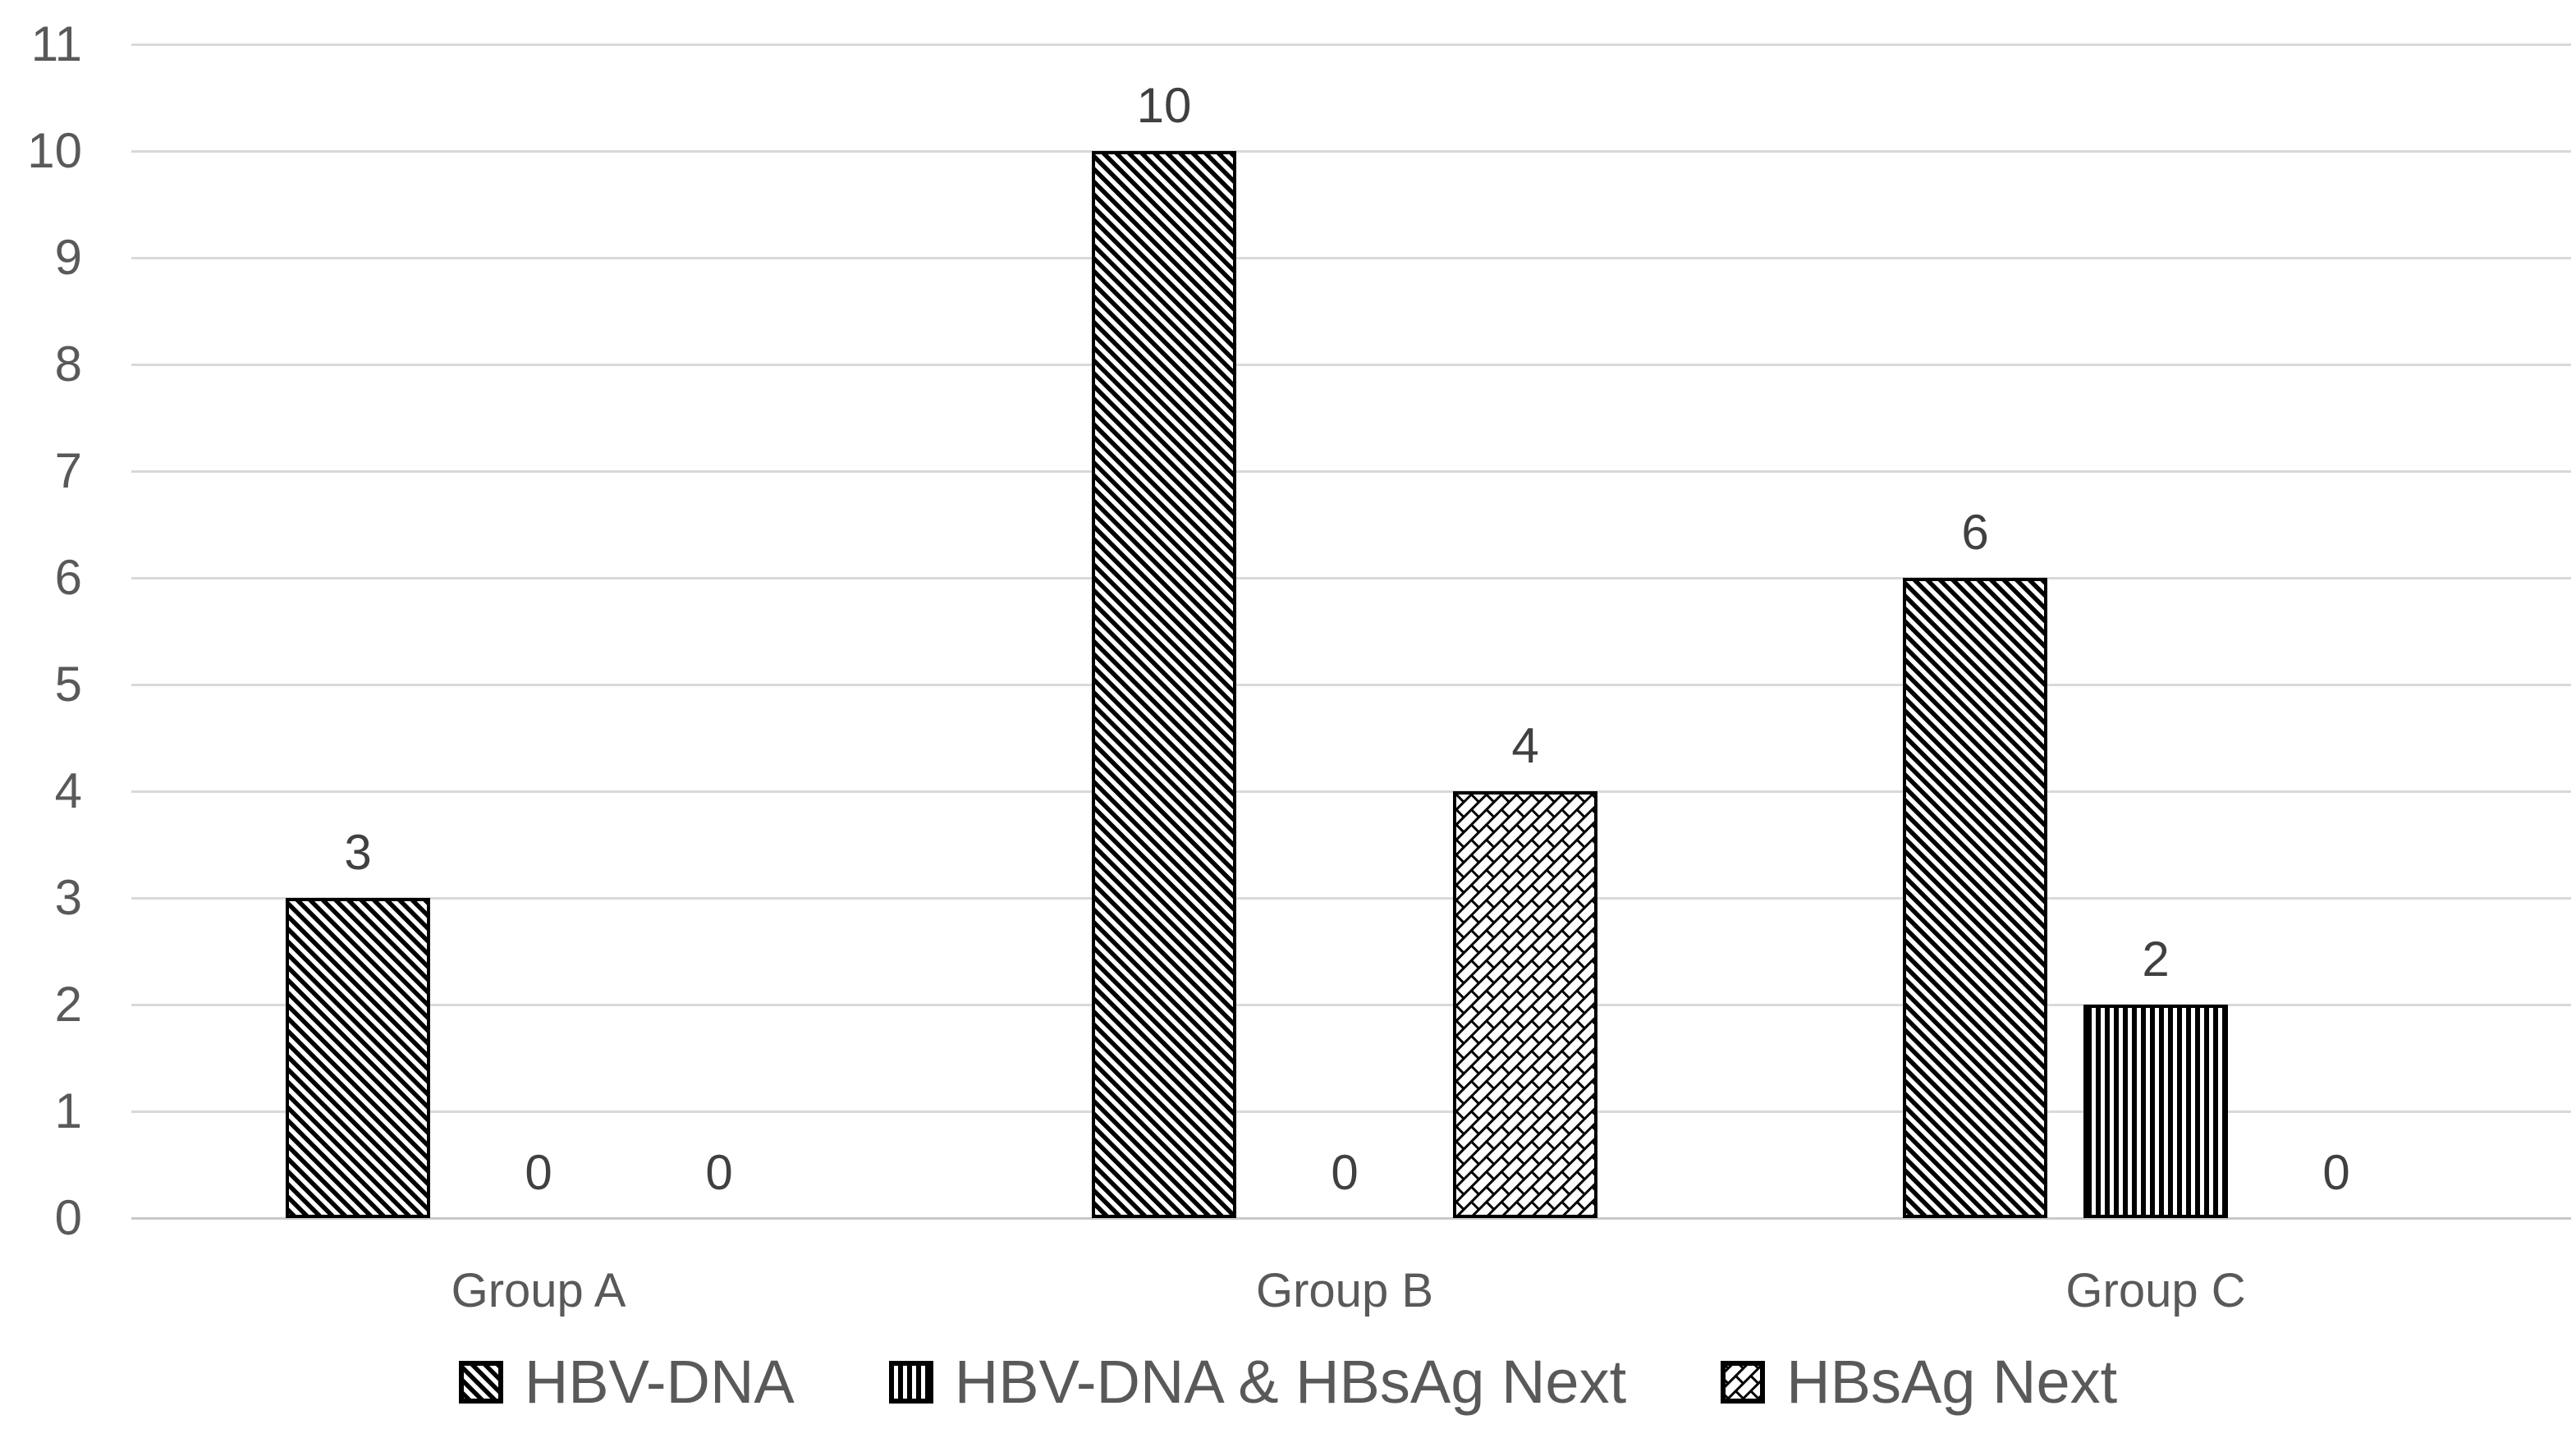 Image resolution: width=2576 pixels, height=1438 pixels. I want to click on y-tick-label: 8, so click(68, 364).